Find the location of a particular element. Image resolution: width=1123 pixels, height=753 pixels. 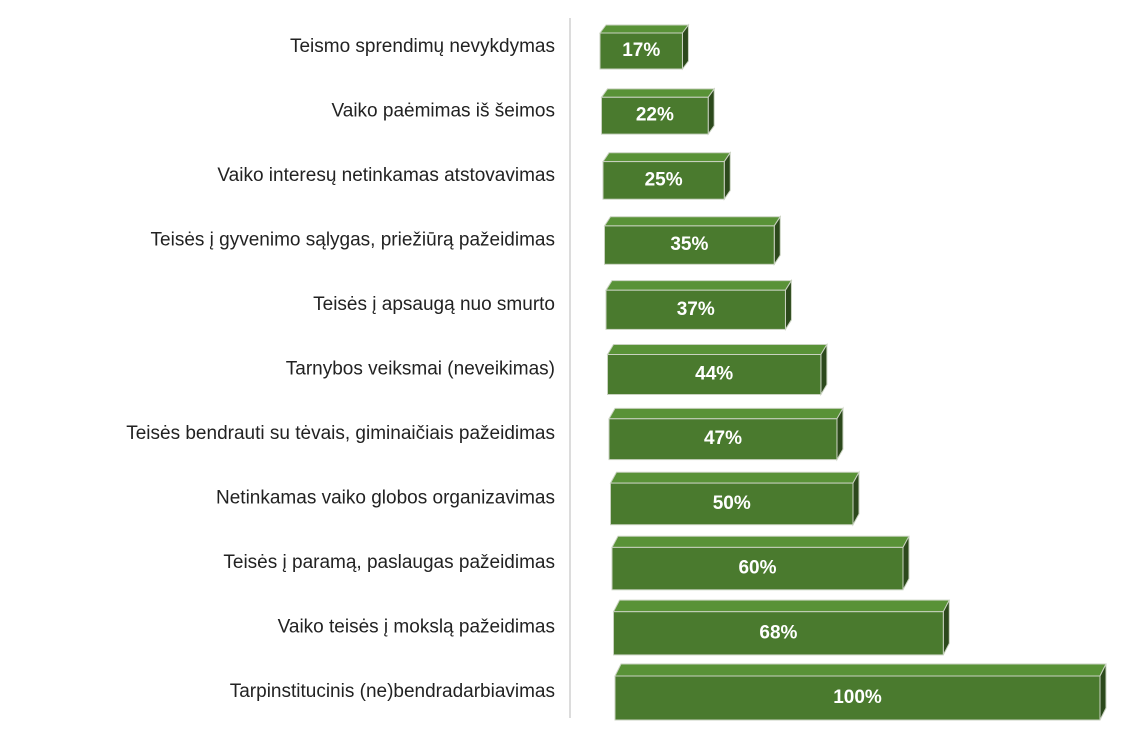

value-label: 44% is located at coordinates (714, 374).